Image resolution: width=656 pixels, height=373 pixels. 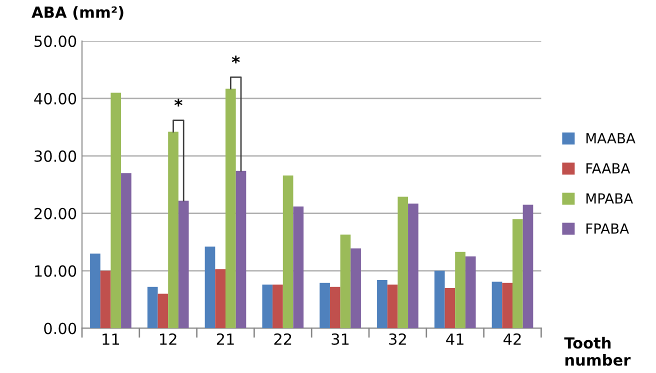 I want to click on legend-label: FAABA, so click(x=608, y=168).